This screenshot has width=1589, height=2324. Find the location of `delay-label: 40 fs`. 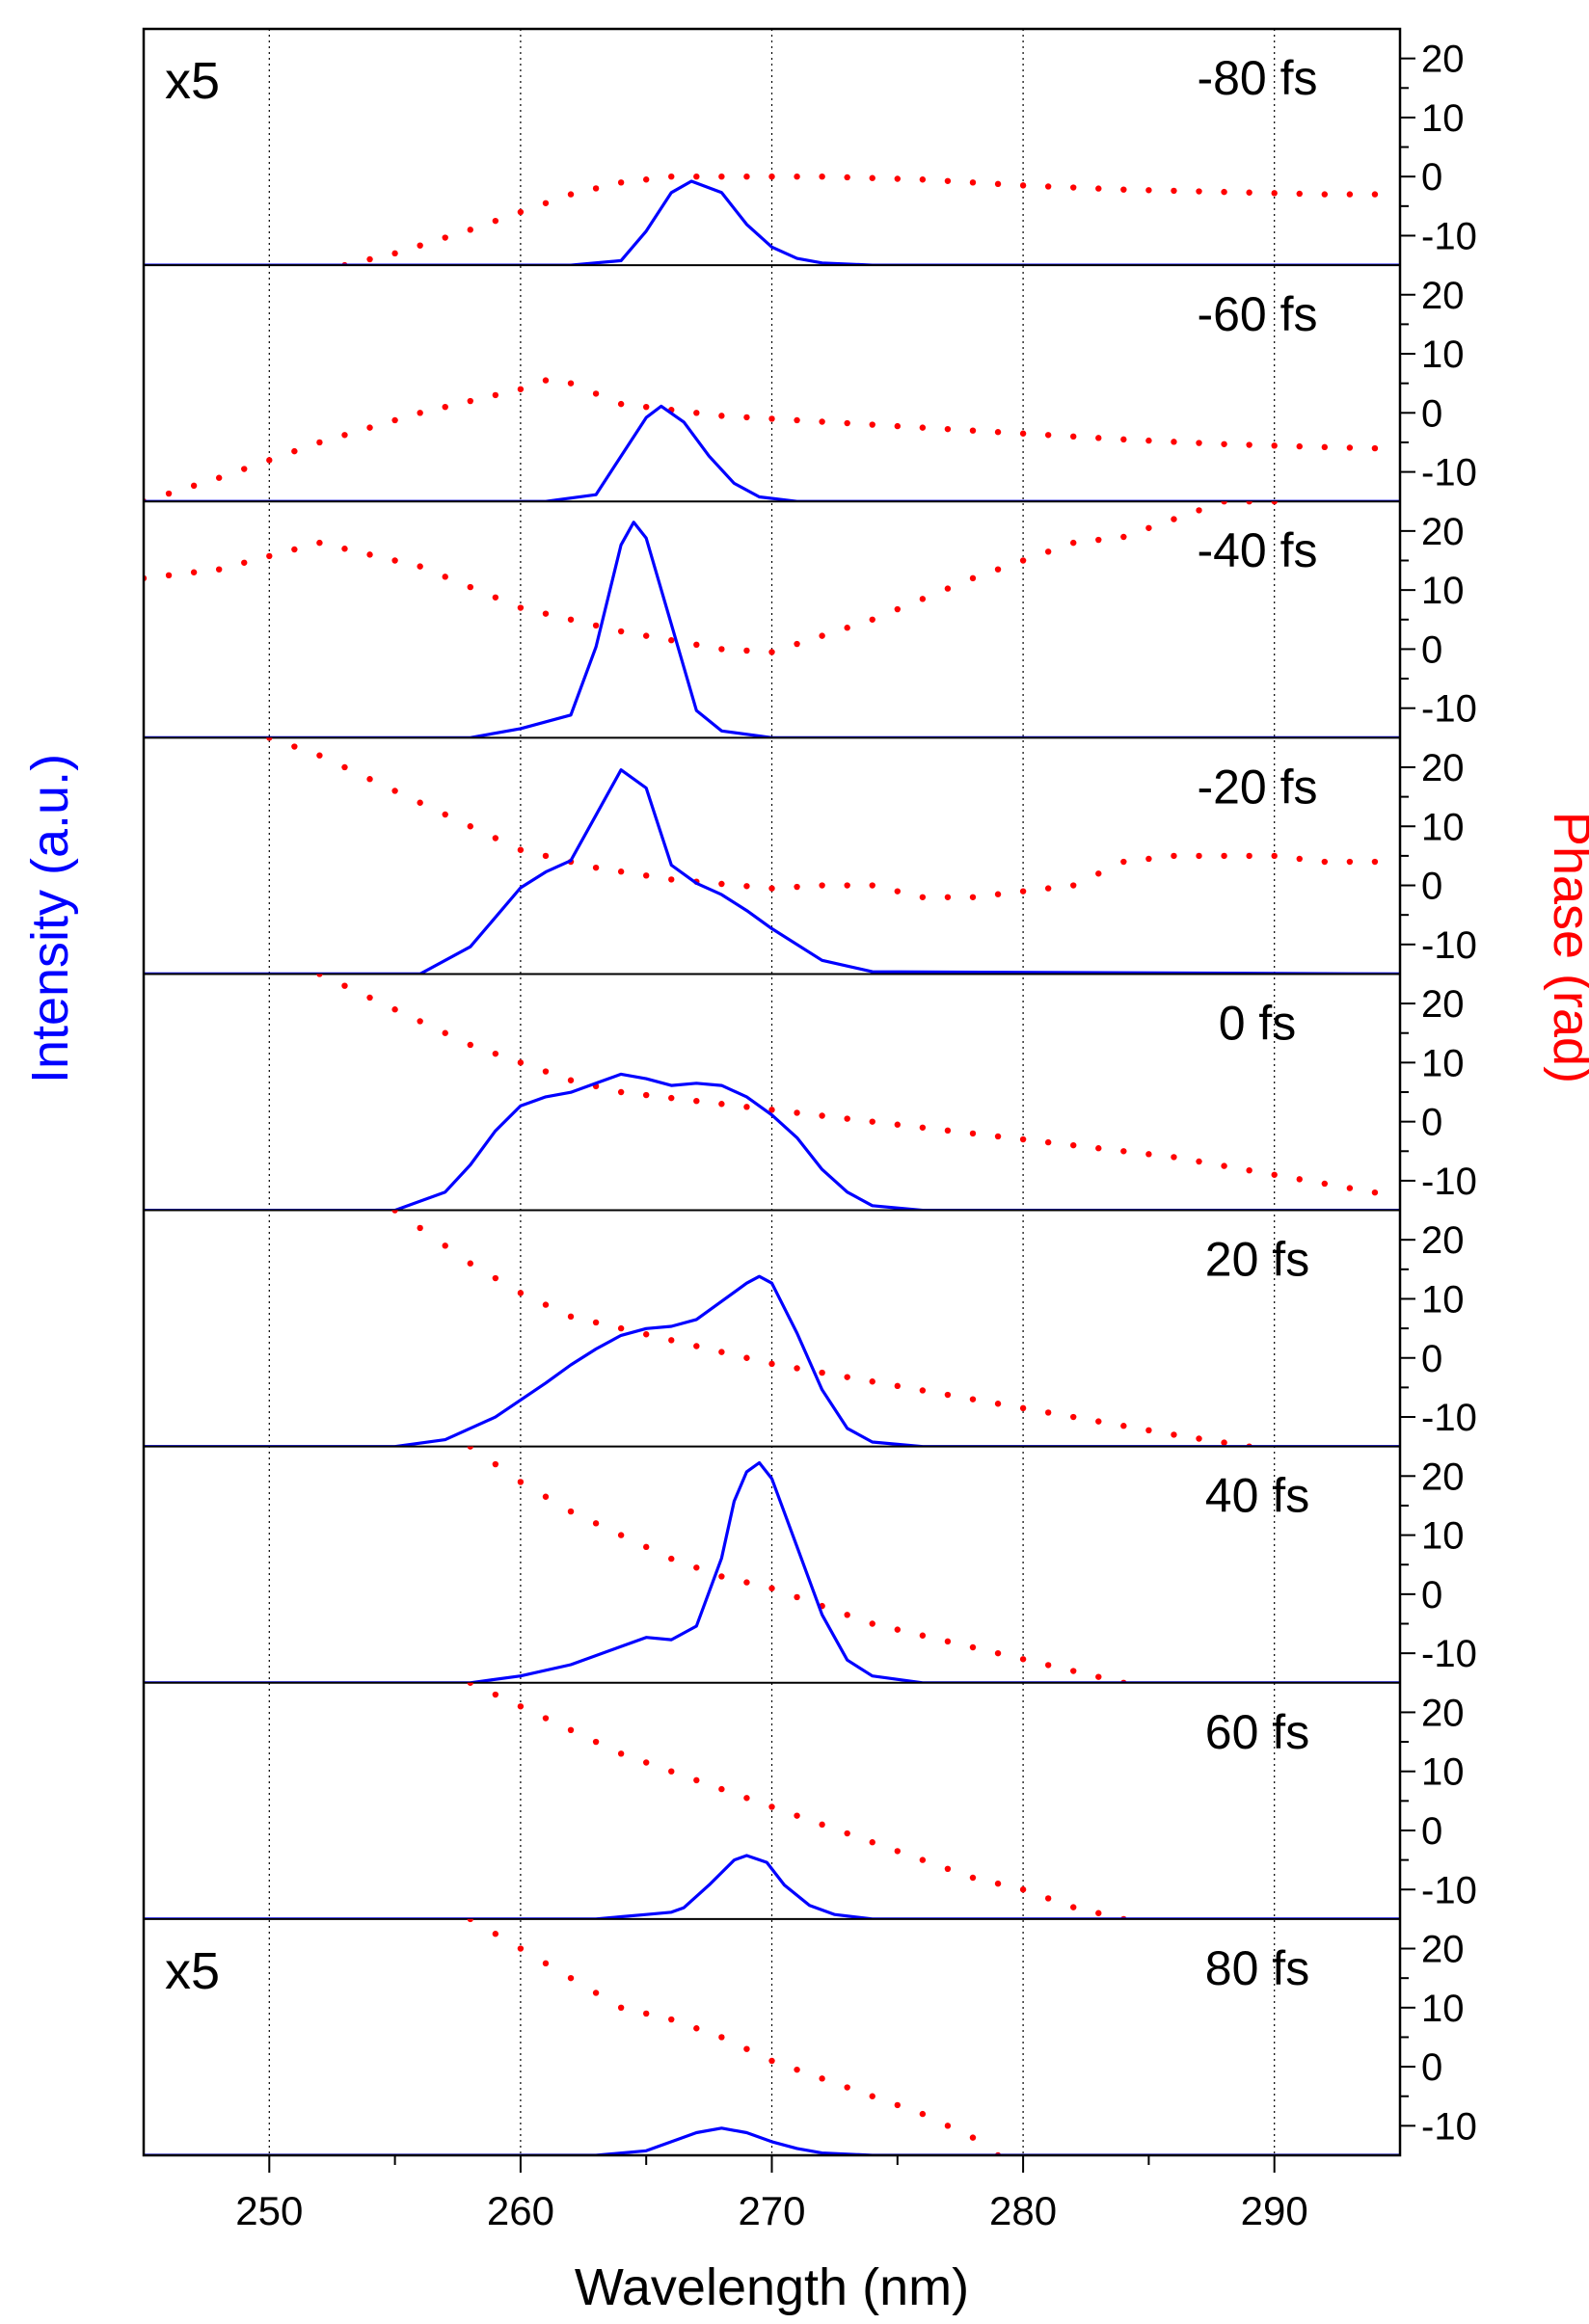

delay-label: 40 fs is located at coordinates (1257, 1496).